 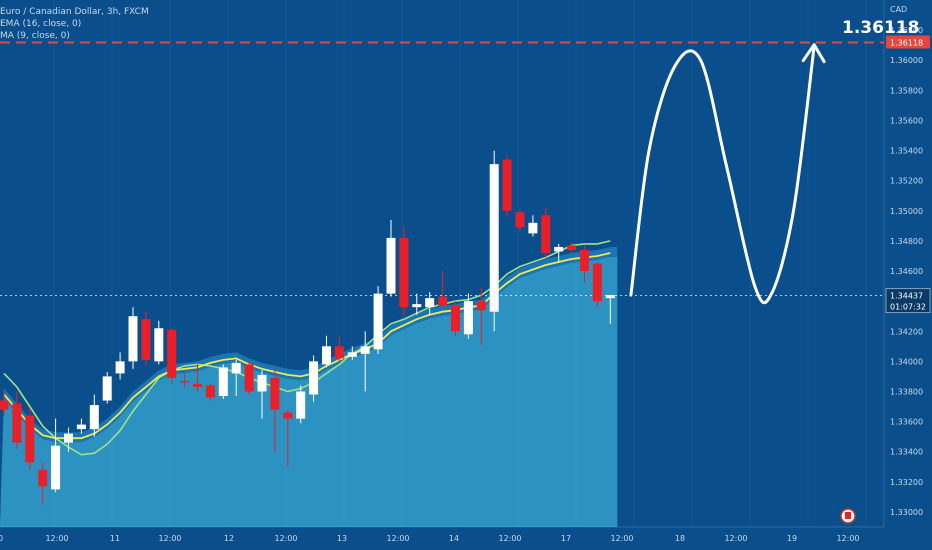 What do you see at coordinates (454, 538) in the screenshot?
I see `x-tick-label: 14` at bounding box center [454, 538].